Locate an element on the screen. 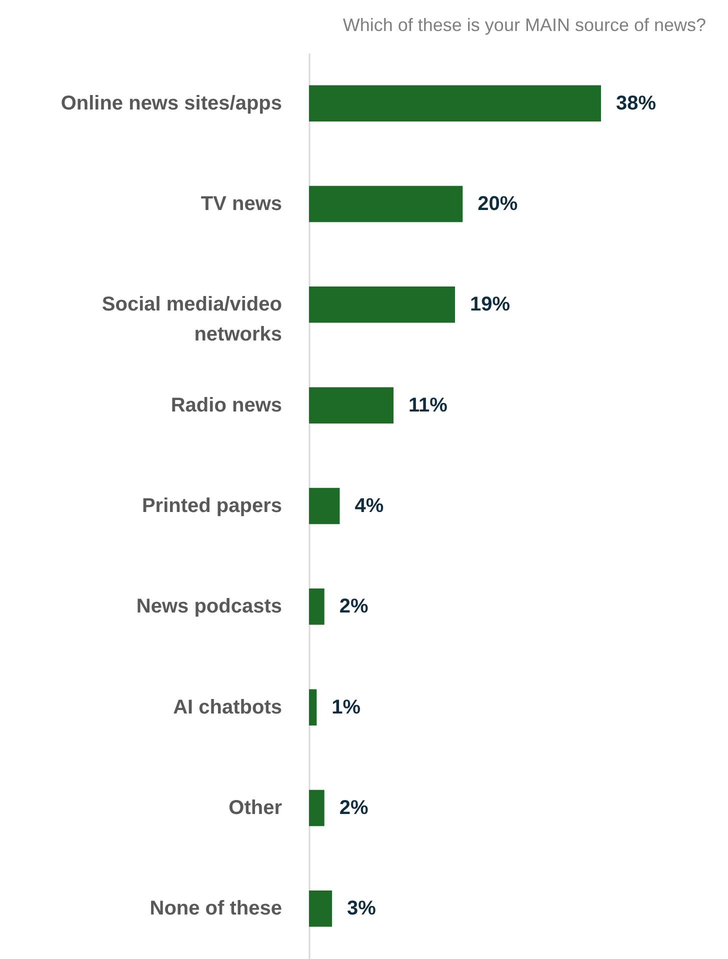 Image resolution: width=728 pixels, height=959 pixels. data-label: 38% is located at coordinates (636, 103).